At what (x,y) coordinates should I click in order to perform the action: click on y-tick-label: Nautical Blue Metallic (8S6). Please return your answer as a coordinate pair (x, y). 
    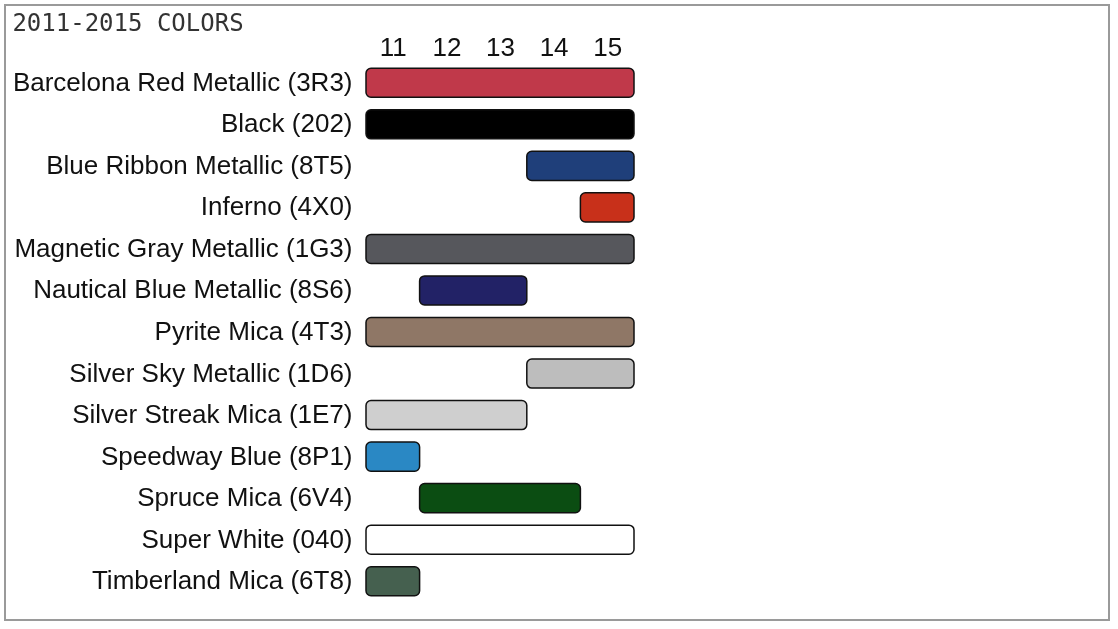
    Looking at the image, I should click on (193, 289).